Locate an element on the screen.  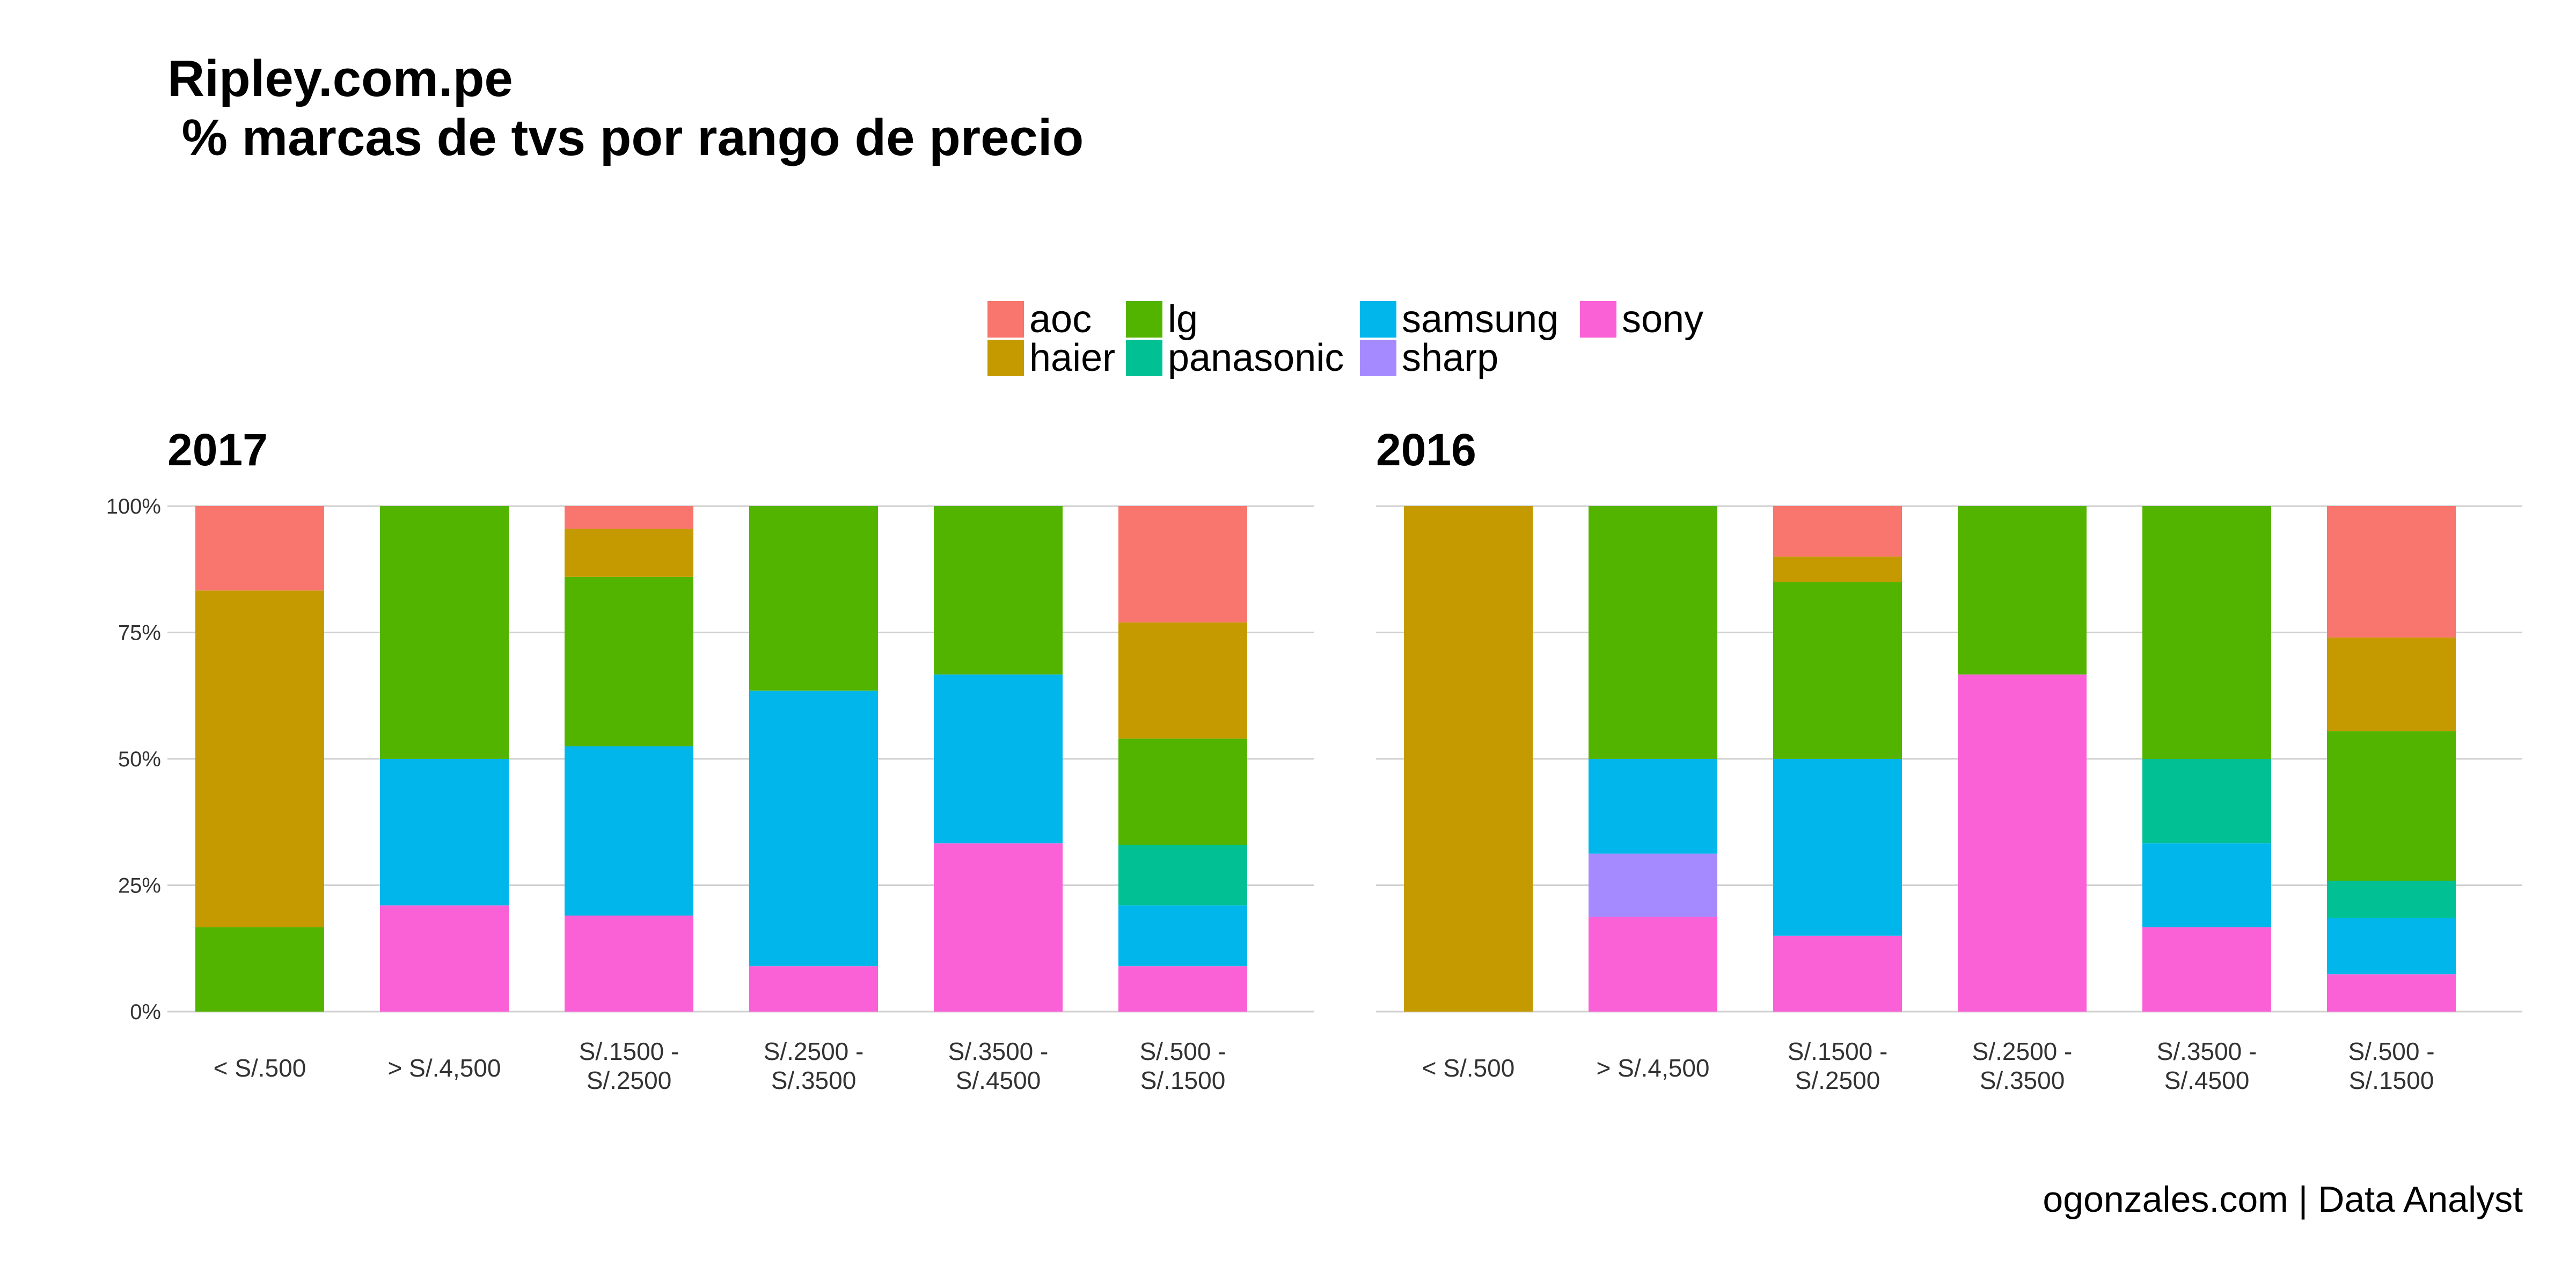
legend-swatch-lg is located at coordinates (1144, 319).